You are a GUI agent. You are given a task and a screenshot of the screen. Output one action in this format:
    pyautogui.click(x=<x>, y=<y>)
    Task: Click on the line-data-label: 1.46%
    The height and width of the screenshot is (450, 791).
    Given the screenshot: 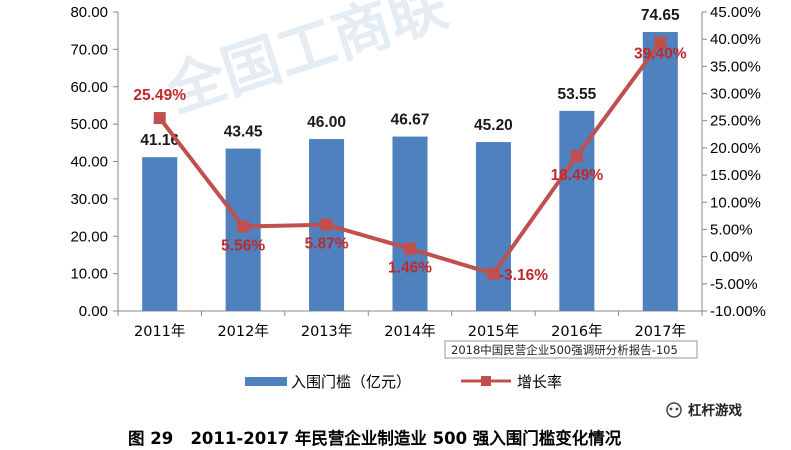 What is the action you would take?
    pyautogui.click(x=410, y=268)
    